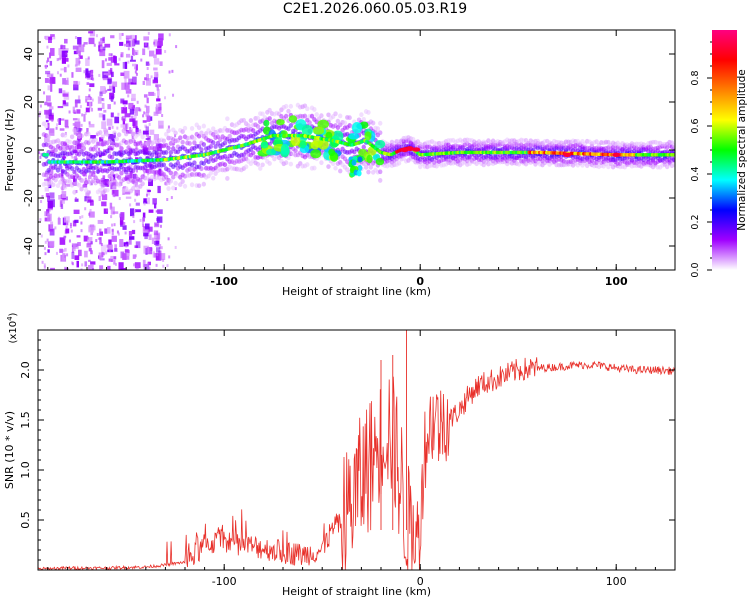 The height and width of the screenshot is (600, 750). What do you see at coordinates (25, 370) in the screenshot?
I see `bottom-y-tick-label: 2.0` at bounding box center [25, 370].